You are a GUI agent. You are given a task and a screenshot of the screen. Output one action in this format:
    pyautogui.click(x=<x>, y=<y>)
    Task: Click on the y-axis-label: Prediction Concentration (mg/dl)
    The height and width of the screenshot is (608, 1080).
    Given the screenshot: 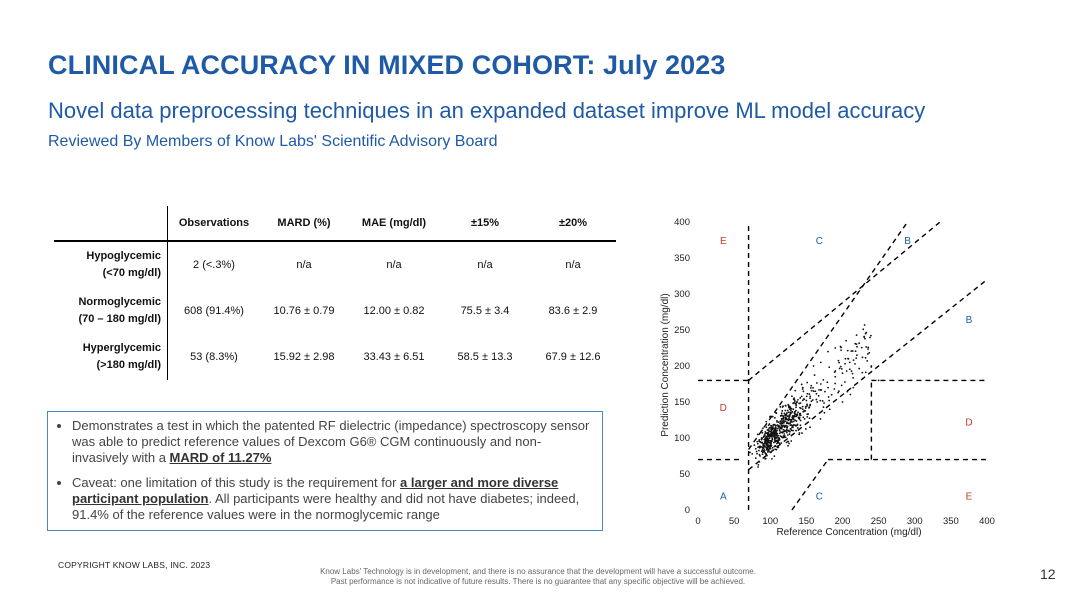 What is the action you would take?
    pyautogui.click(x=665, y=364)
    